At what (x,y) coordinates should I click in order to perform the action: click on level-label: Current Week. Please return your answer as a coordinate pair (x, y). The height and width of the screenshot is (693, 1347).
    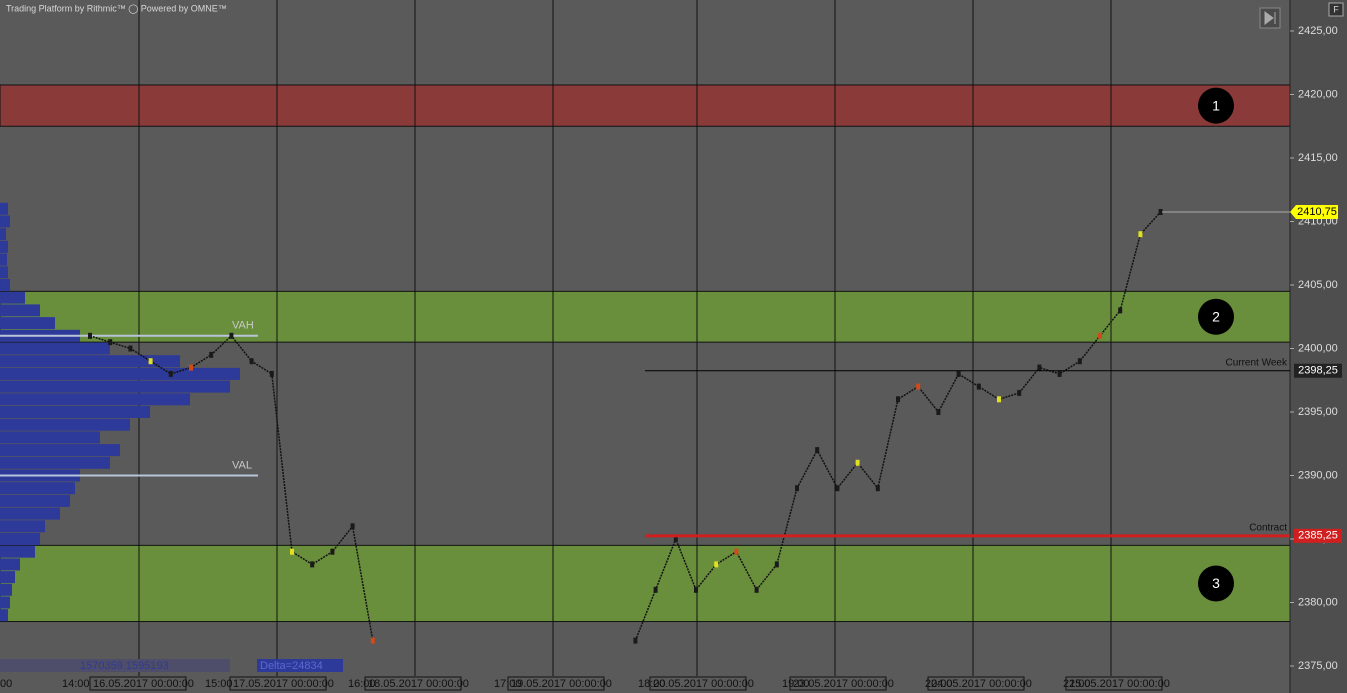
    Looking at the image, I should click on (1256, 362).